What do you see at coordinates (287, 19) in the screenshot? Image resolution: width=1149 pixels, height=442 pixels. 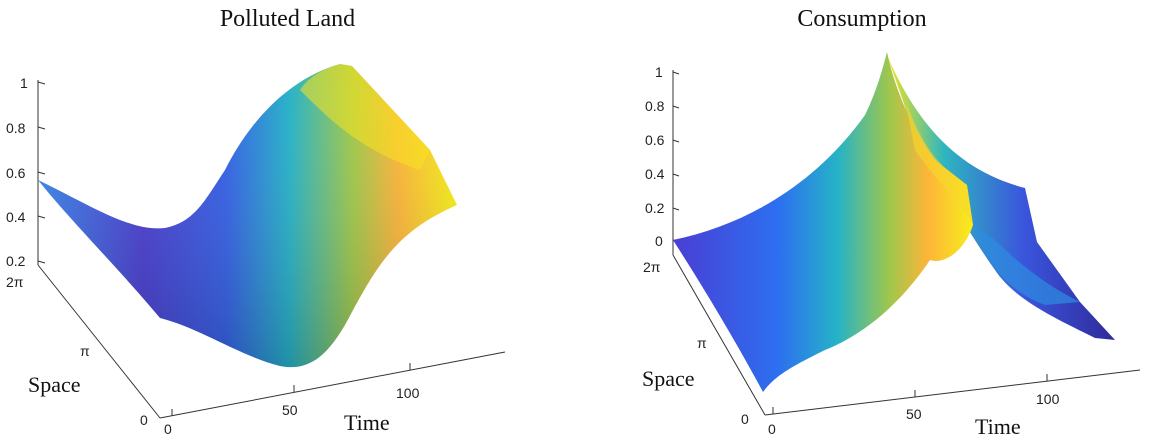 I see `chart-title: Polluted Land` at bounding box center [287, 19].